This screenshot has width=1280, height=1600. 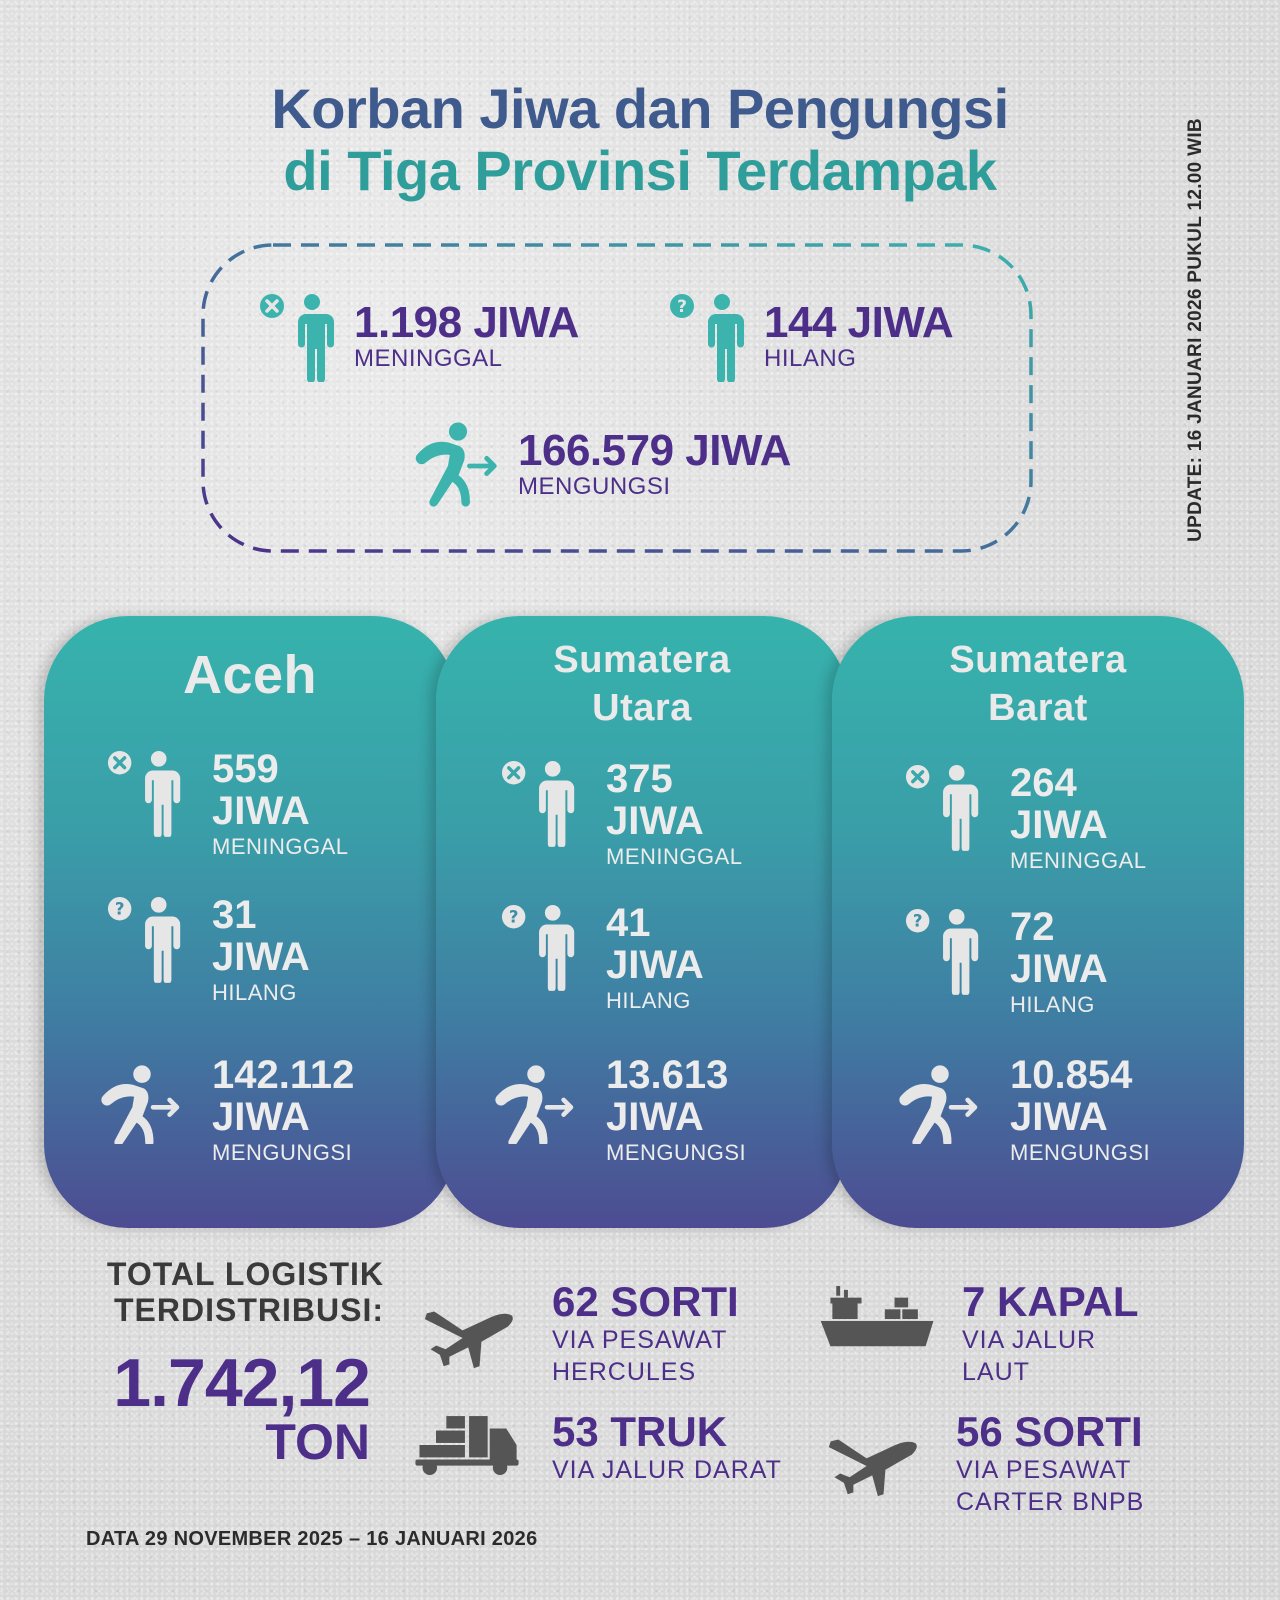 I want to click on update-note: UPDATE: 16 JANUARI 2026 PUKUL 12.00 WIB, so click(x=1195, y=330).